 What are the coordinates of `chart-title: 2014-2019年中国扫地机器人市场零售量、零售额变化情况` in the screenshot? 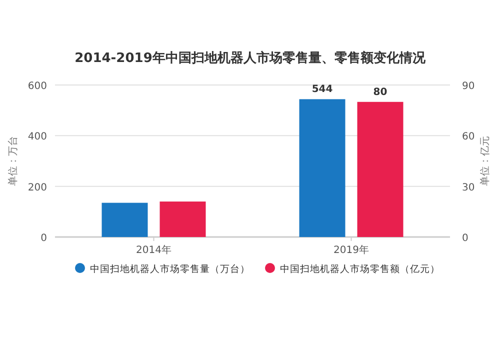 It's located at (250, 58).